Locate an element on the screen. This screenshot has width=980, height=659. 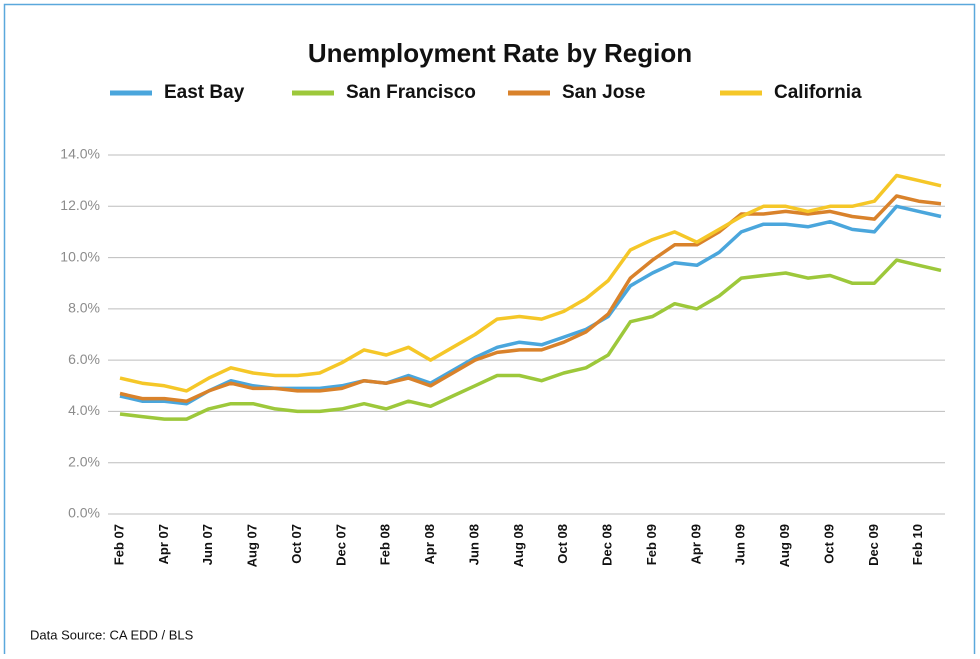
y-tick-label: 2.0% is located at coordinates (84, 461).